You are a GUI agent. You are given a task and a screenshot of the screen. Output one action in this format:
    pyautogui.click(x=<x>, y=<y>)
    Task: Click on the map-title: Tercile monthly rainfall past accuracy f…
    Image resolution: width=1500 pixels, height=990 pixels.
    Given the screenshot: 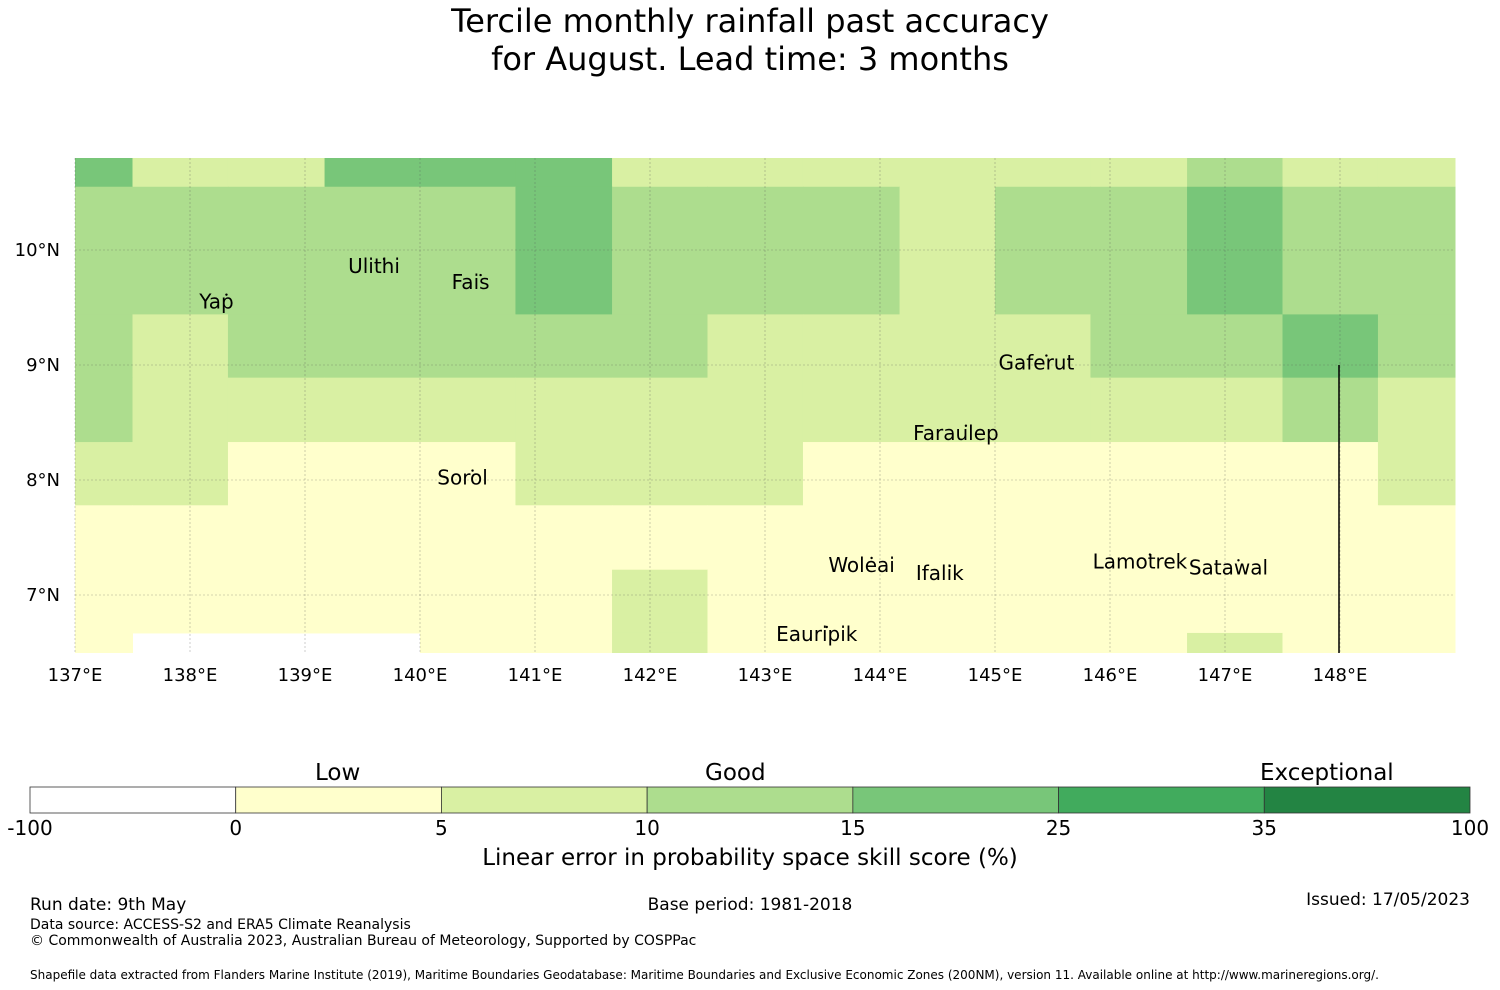 What is the action you would take?
    pyautogui.click(x=750, y=40)
    